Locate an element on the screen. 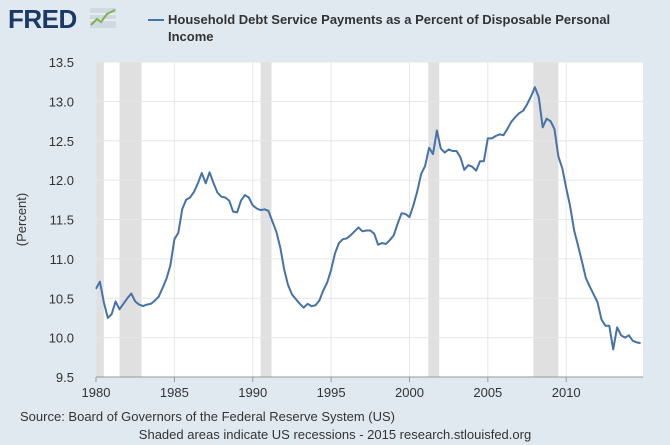 The height and width of the screenshot is (445, 670). y-tick-label: 13.5 is located at coordinates (61, 62).